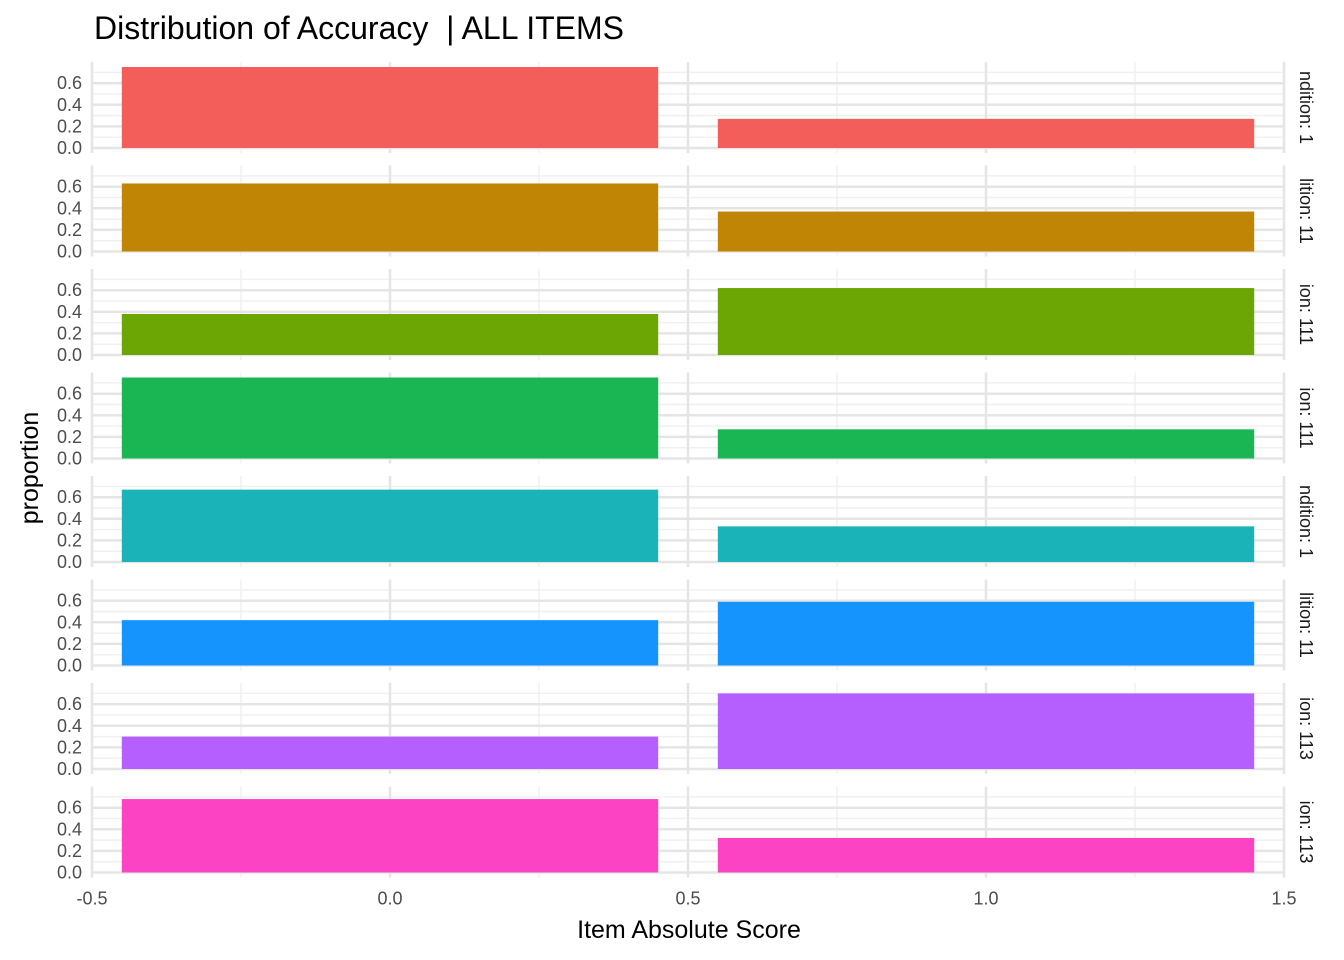 The height and width of the screenshot is (960, 1344). I want to click on x-tick-label: 0.5, so click(687, 899).